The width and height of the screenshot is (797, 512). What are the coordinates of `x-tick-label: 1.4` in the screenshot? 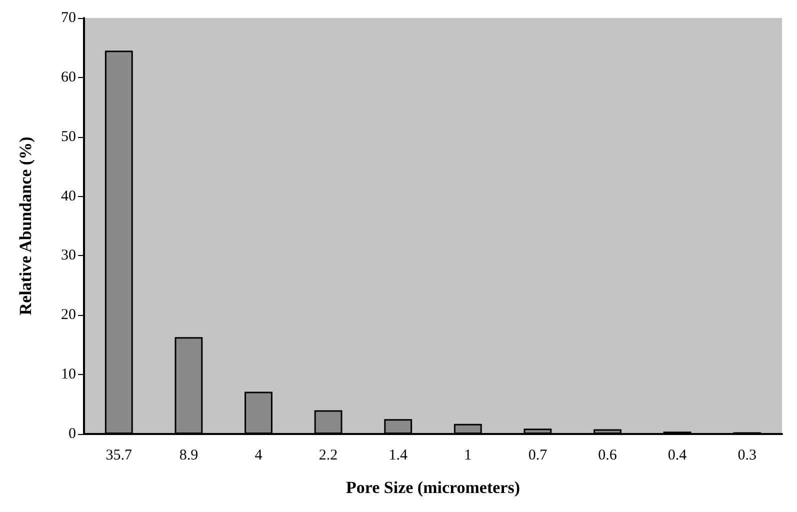 It's located at (398, 456).